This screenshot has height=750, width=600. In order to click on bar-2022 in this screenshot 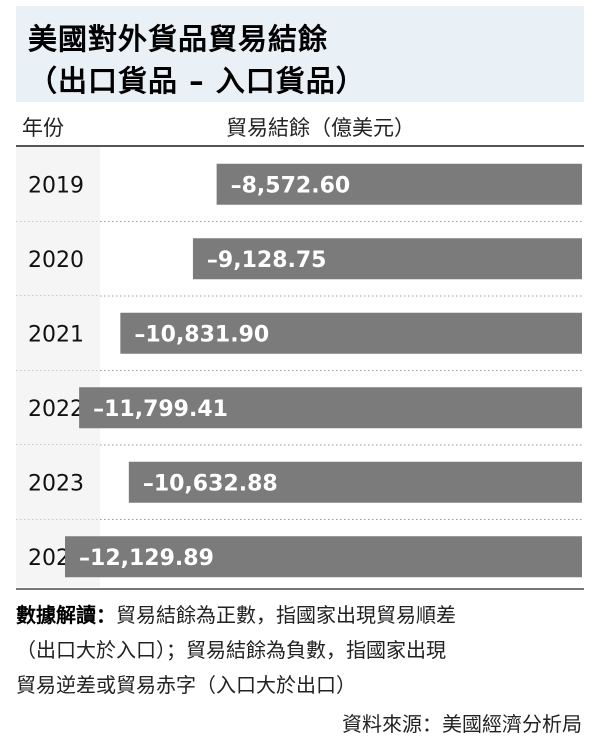, I will do `click(330, 408)`.